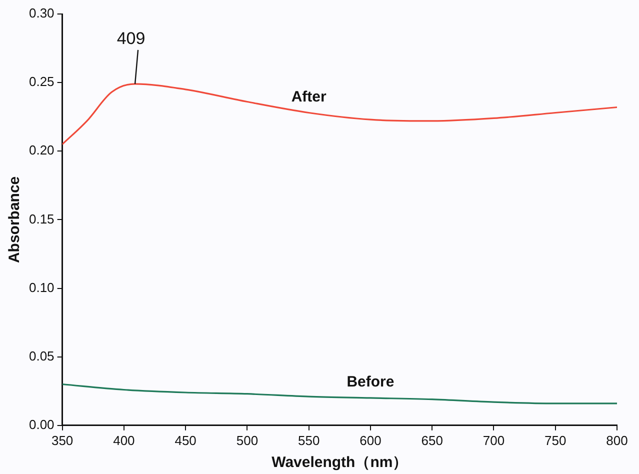 The width and height of the screenshot is (639, 474). What do you see at coordinates (247, 440) in the screenshot?
I see `x-tick-label: 500` at bounding box center [247, 440].